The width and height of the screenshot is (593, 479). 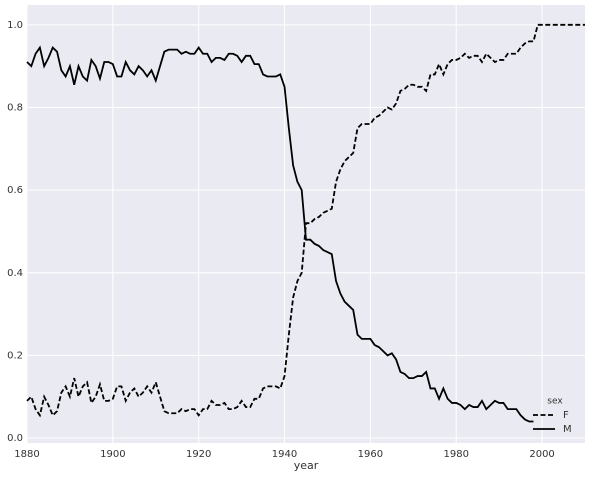 What do you see at coordinates (370, 454) in the screenshot?
I see `x-tick-label: 1960` at bounding box center [370, 454].